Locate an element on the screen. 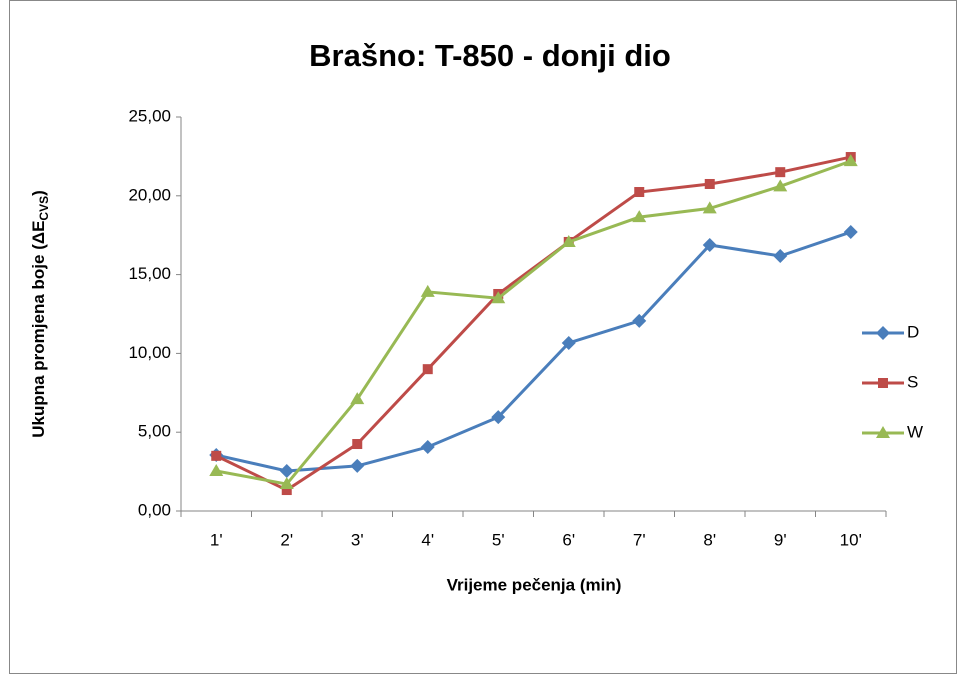  x-tick-label: 9' is located at coordinates (780, 539).